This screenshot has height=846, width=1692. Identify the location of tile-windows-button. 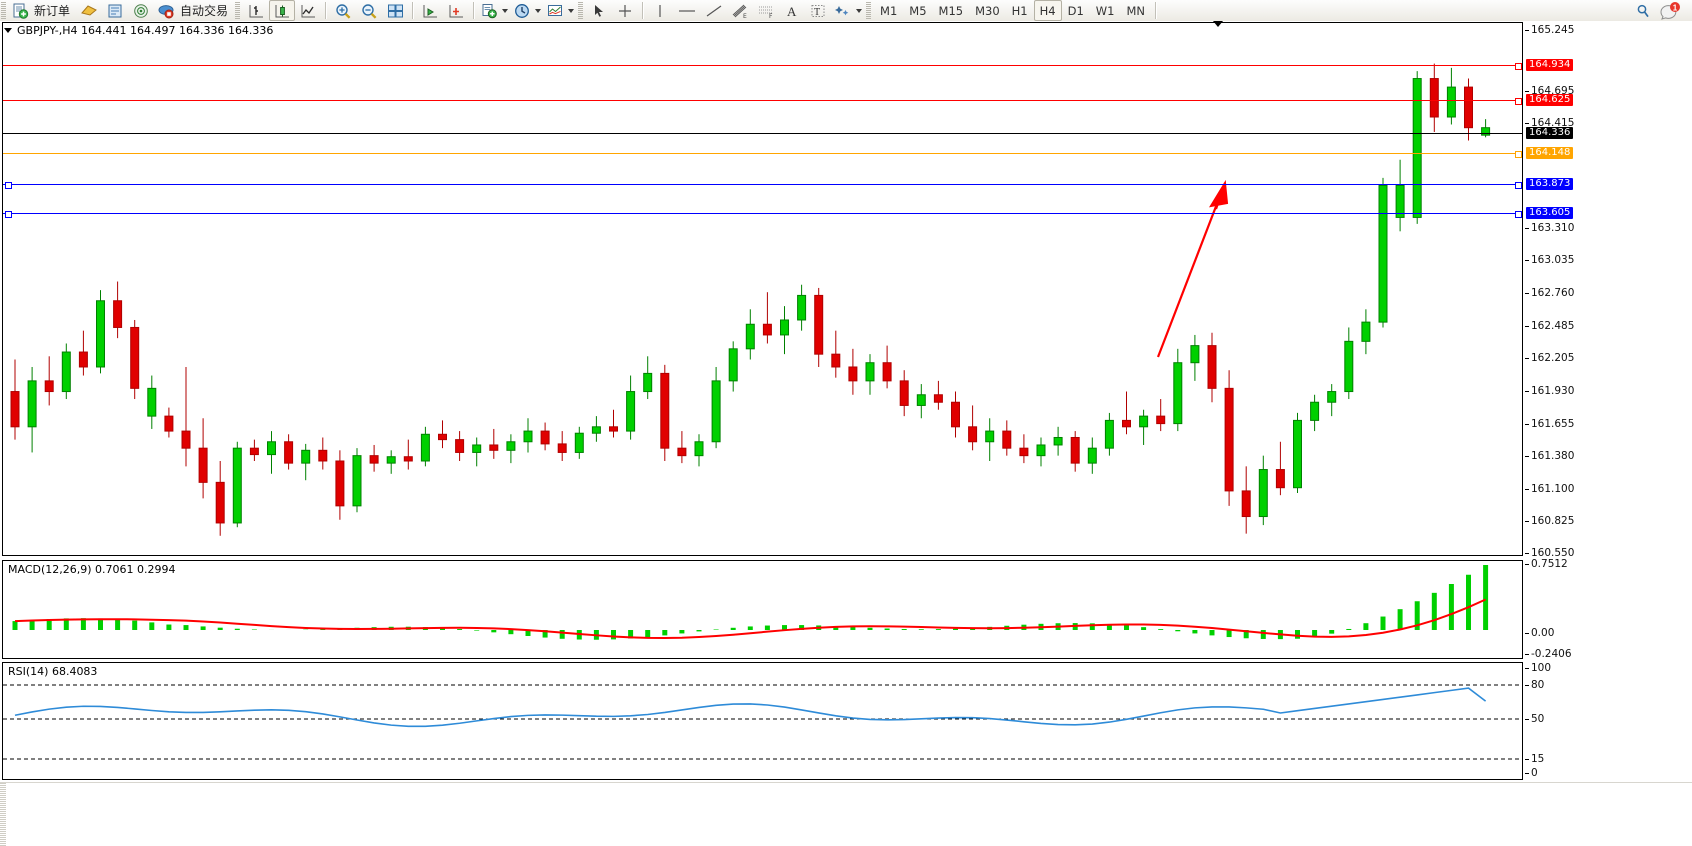
(395, 10).